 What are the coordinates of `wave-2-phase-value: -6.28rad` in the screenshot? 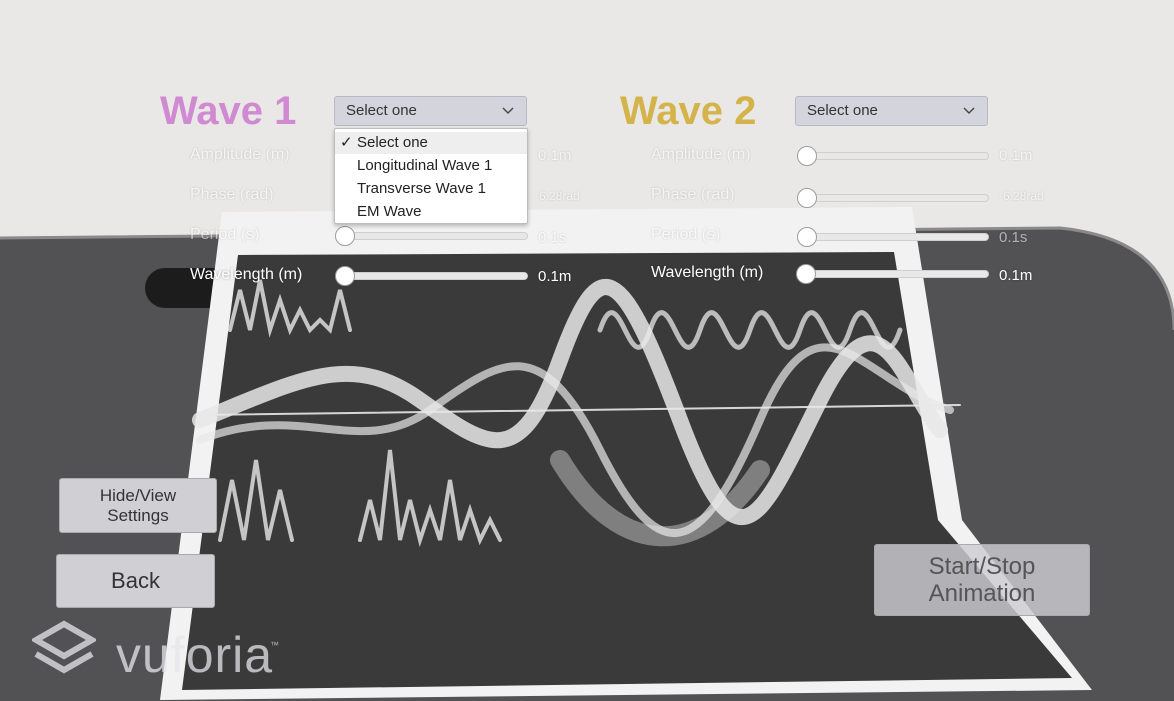 It's located at (1021, 196).